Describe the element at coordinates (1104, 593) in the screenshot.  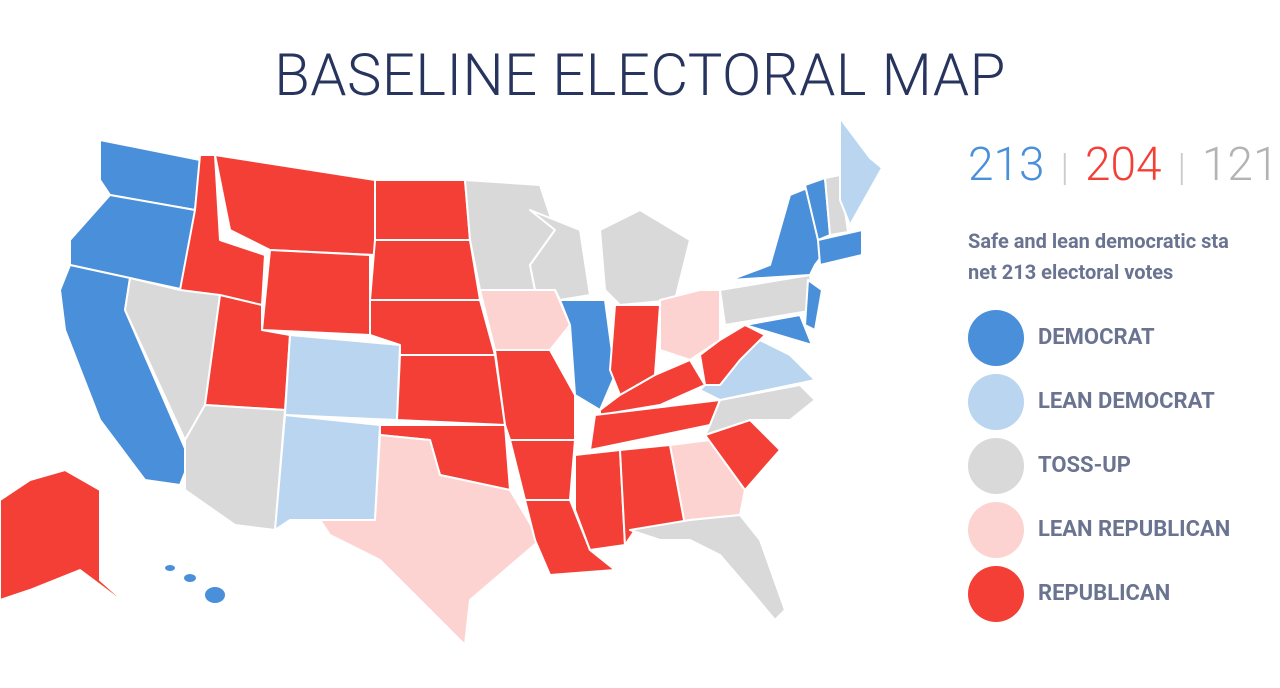
I see `legend-label: REPUBLICAN` at that location.